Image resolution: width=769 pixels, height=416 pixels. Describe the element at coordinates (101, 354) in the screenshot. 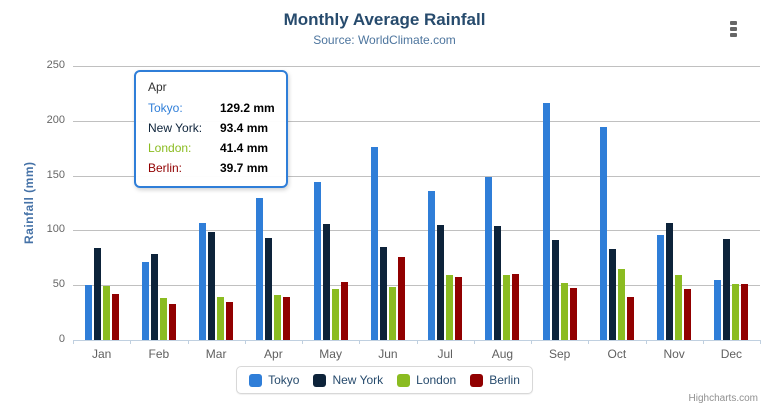

I see `x-axis-label: Jan` at that location.